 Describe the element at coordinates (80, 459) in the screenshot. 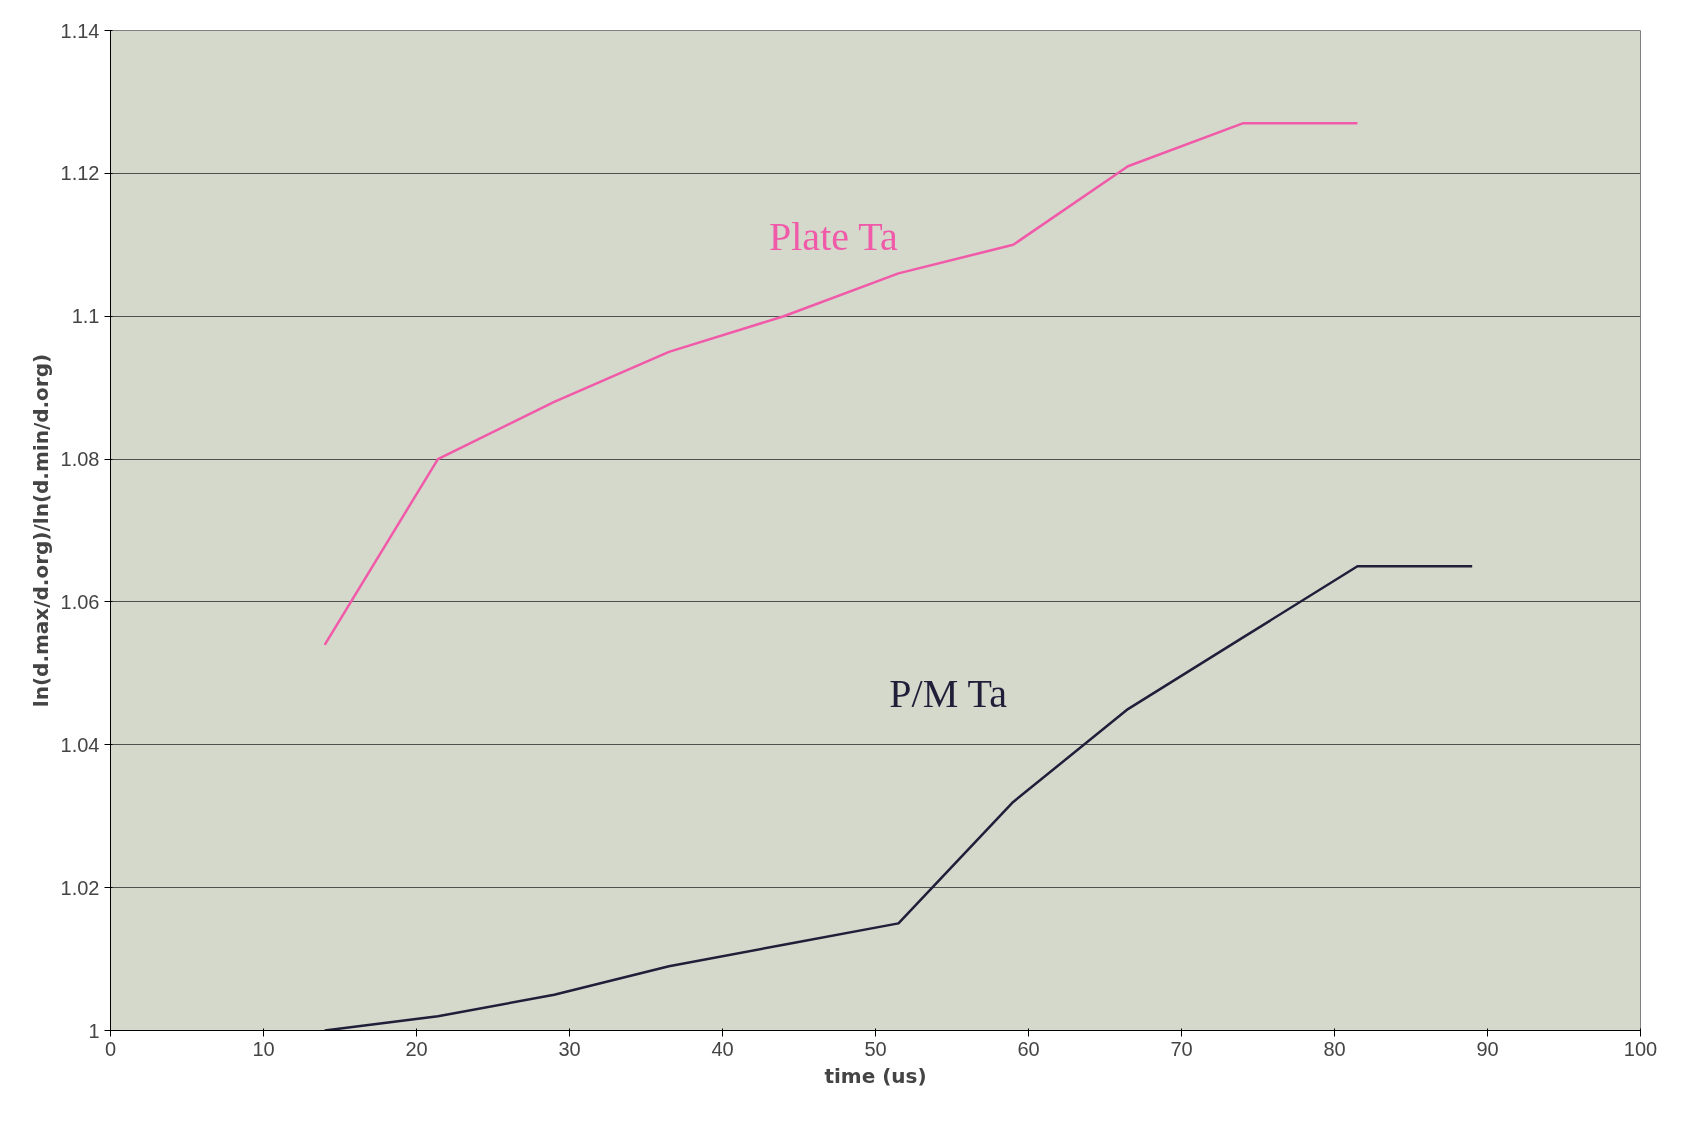

I see `y-tick-label: 1.08` at that location.